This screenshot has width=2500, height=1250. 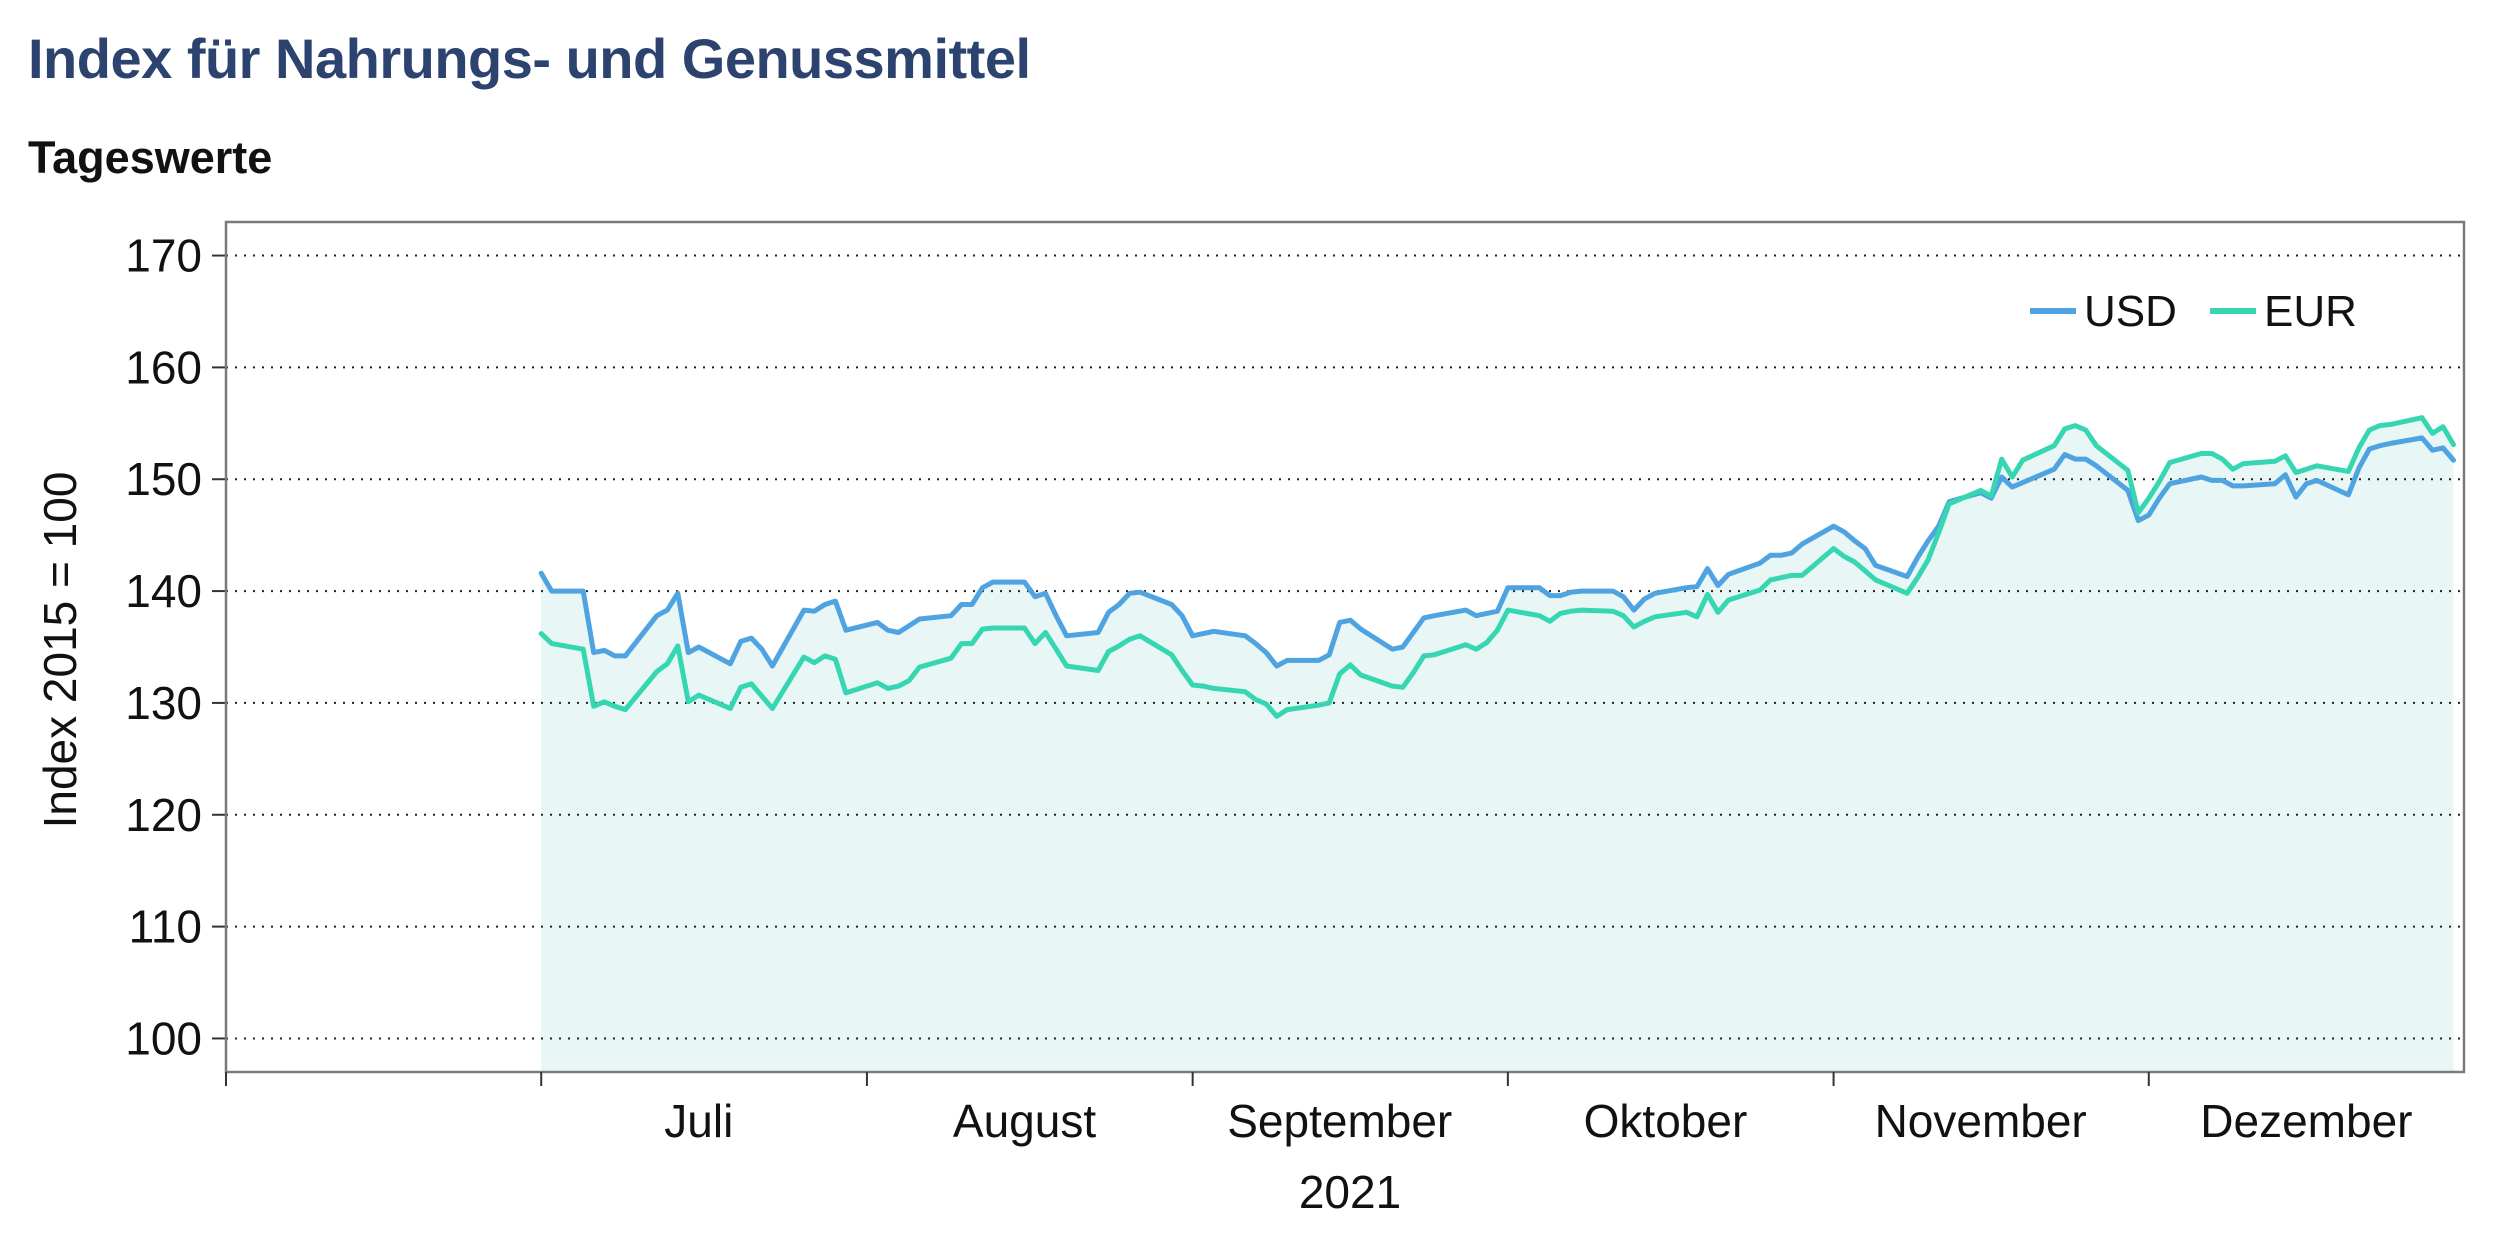 What do you see at coordinates (2193, 311) in the screenshot?
I see `legend: USD EUR` at bounding box center [2193, 311].